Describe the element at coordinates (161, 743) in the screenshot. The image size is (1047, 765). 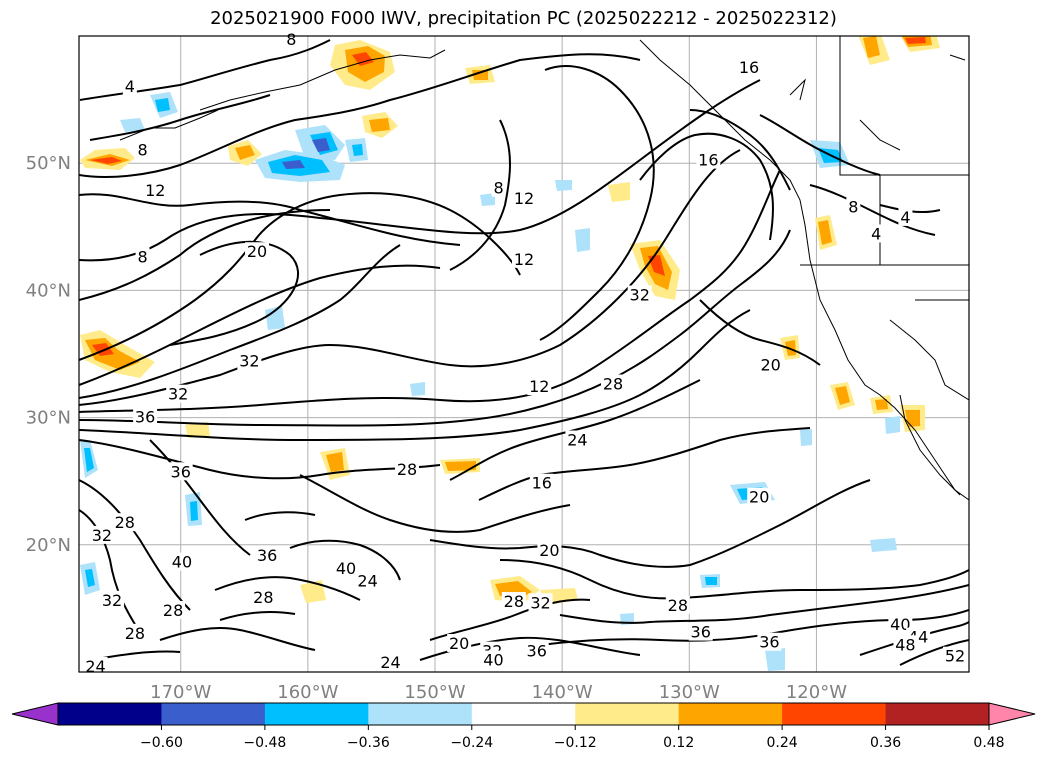
I see `colorbar-tick-label: −0.60` at that location.